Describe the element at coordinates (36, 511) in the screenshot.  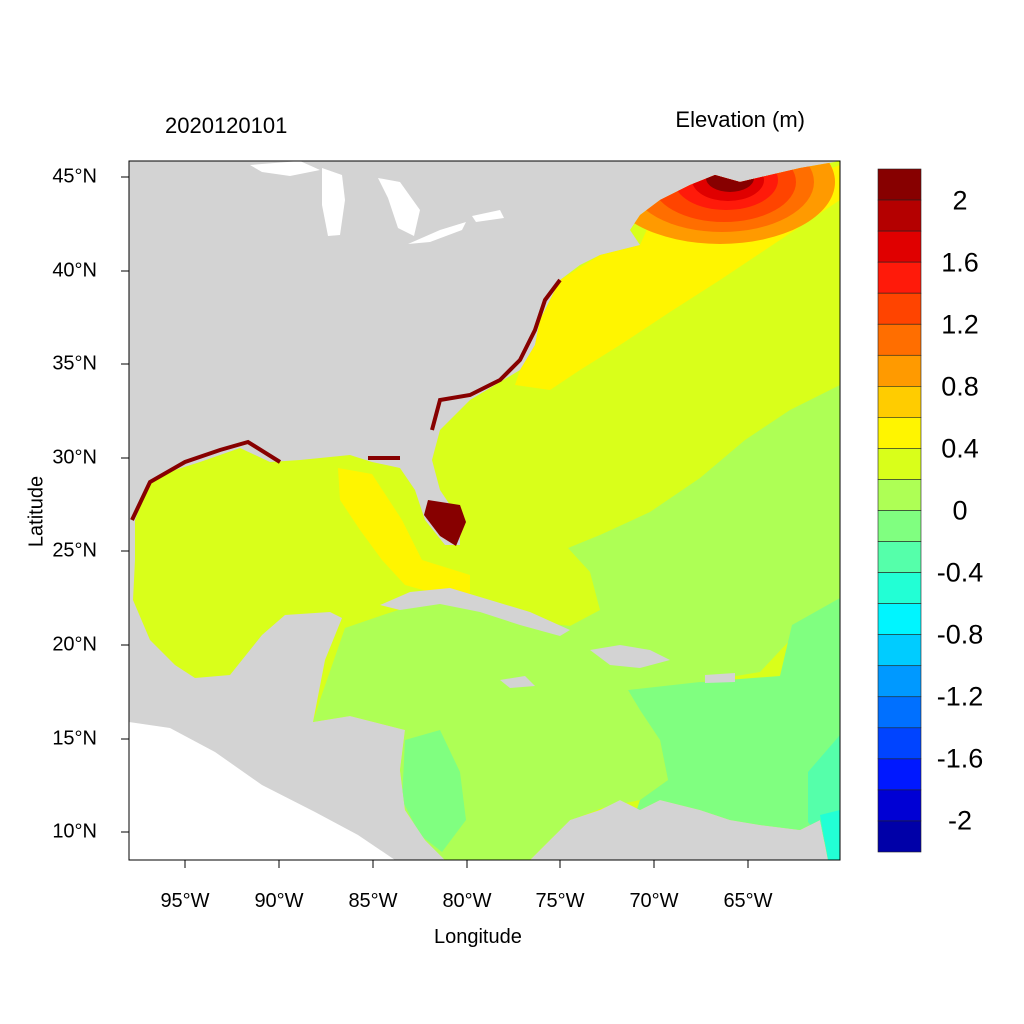
I see `y-axis-label: Latitude` at that location.